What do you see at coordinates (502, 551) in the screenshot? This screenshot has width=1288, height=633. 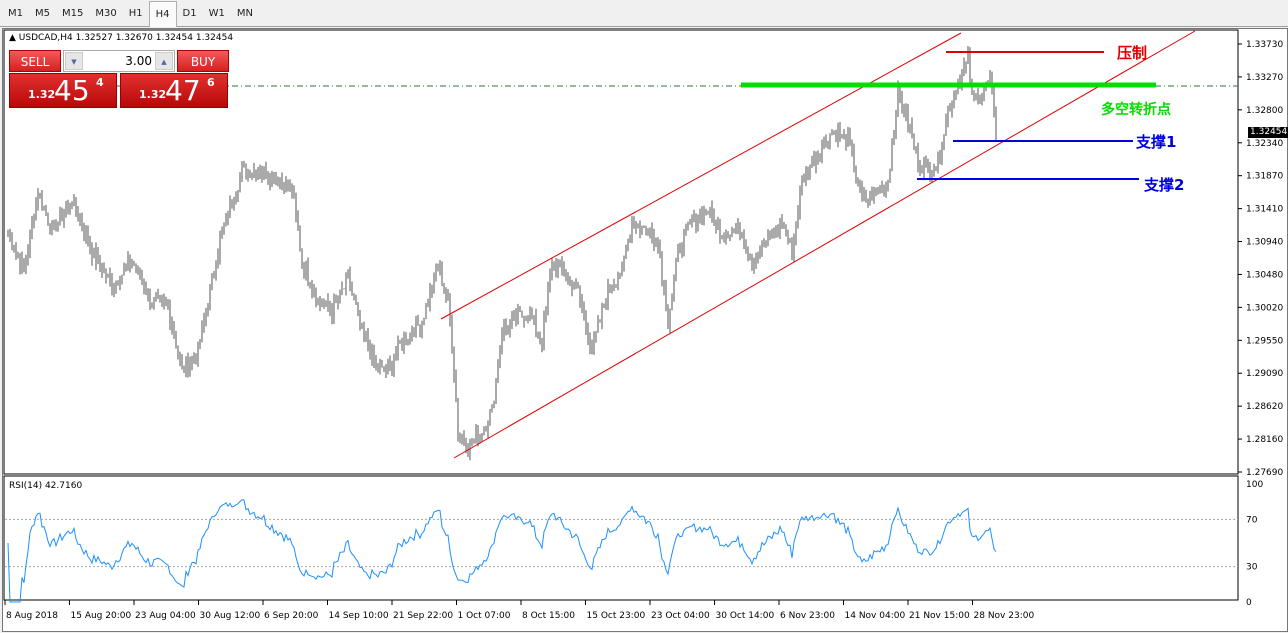 I see `rsi-line` at bounding box center [502, 551].